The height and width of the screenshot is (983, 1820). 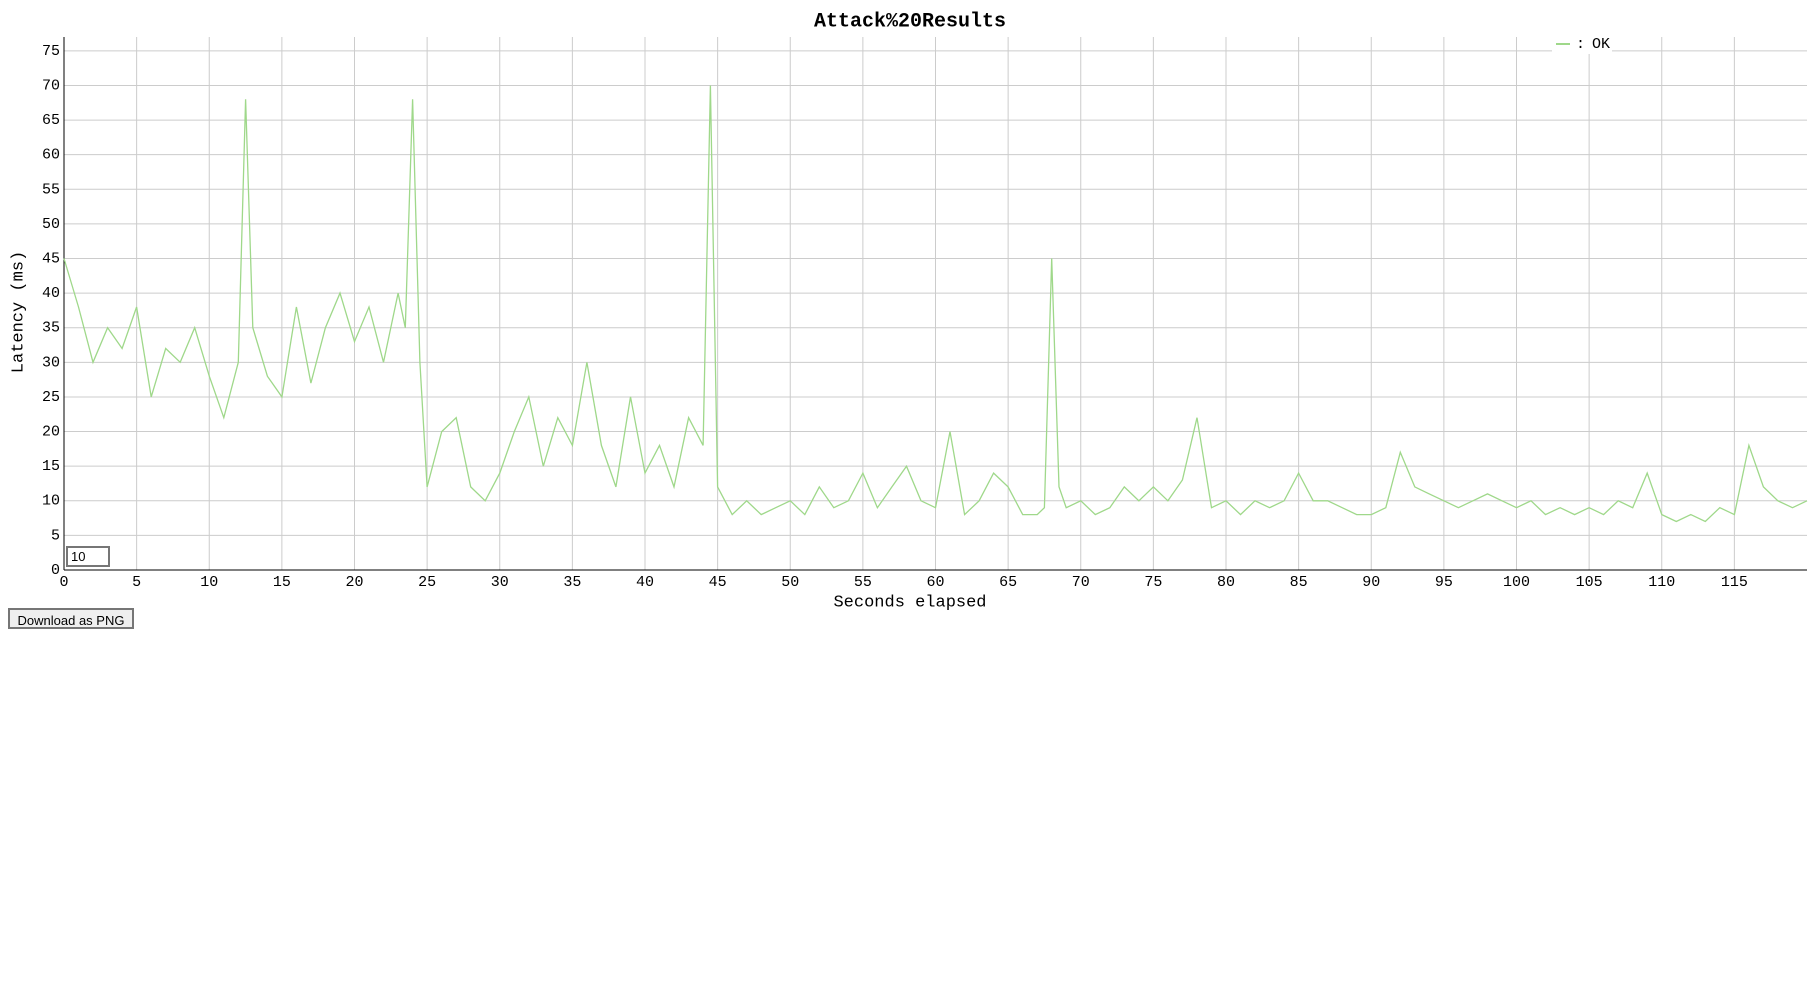 I want to click on roll-period-input: 10, so click(x=88, y=556).